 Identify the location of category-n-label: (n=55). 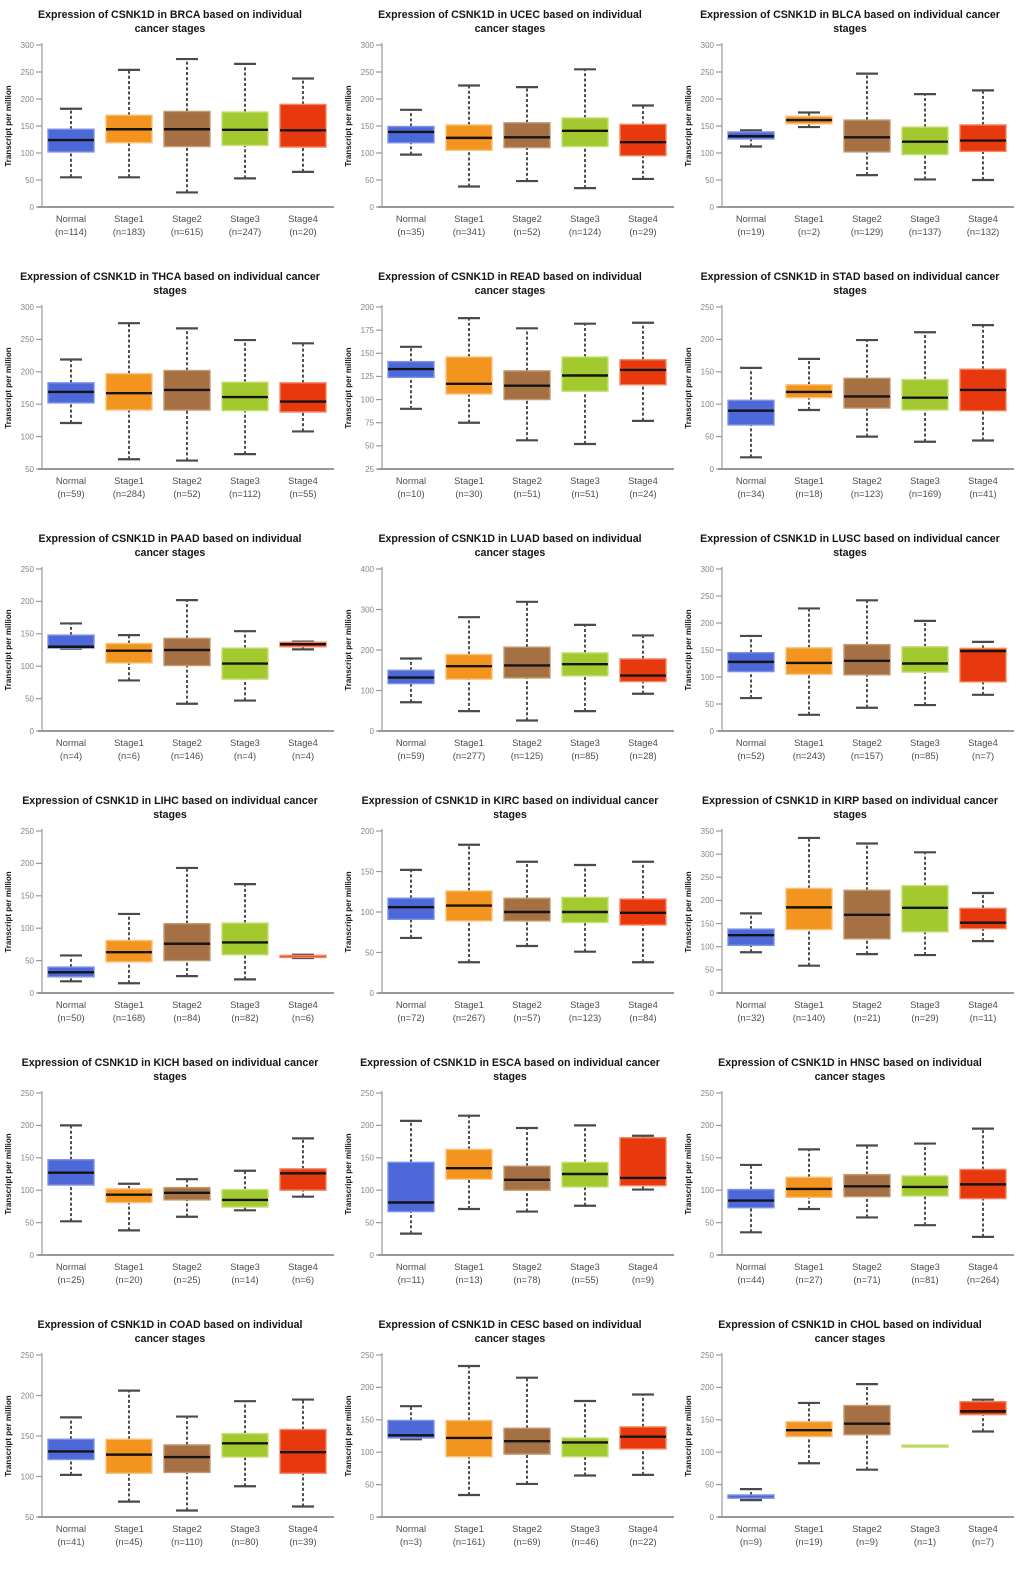
(302, 493).